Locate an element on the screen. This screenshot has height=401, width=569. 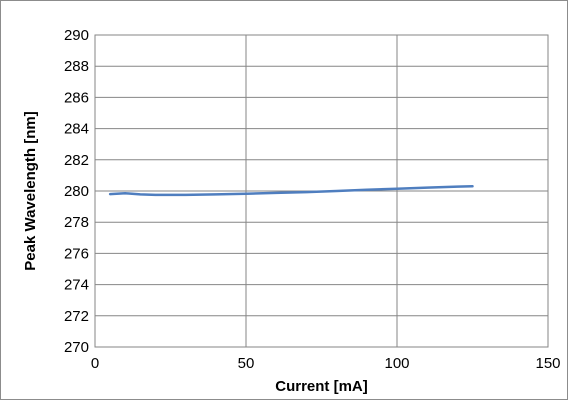
y-tick-label: 276 is located at coordinates (76, 253).